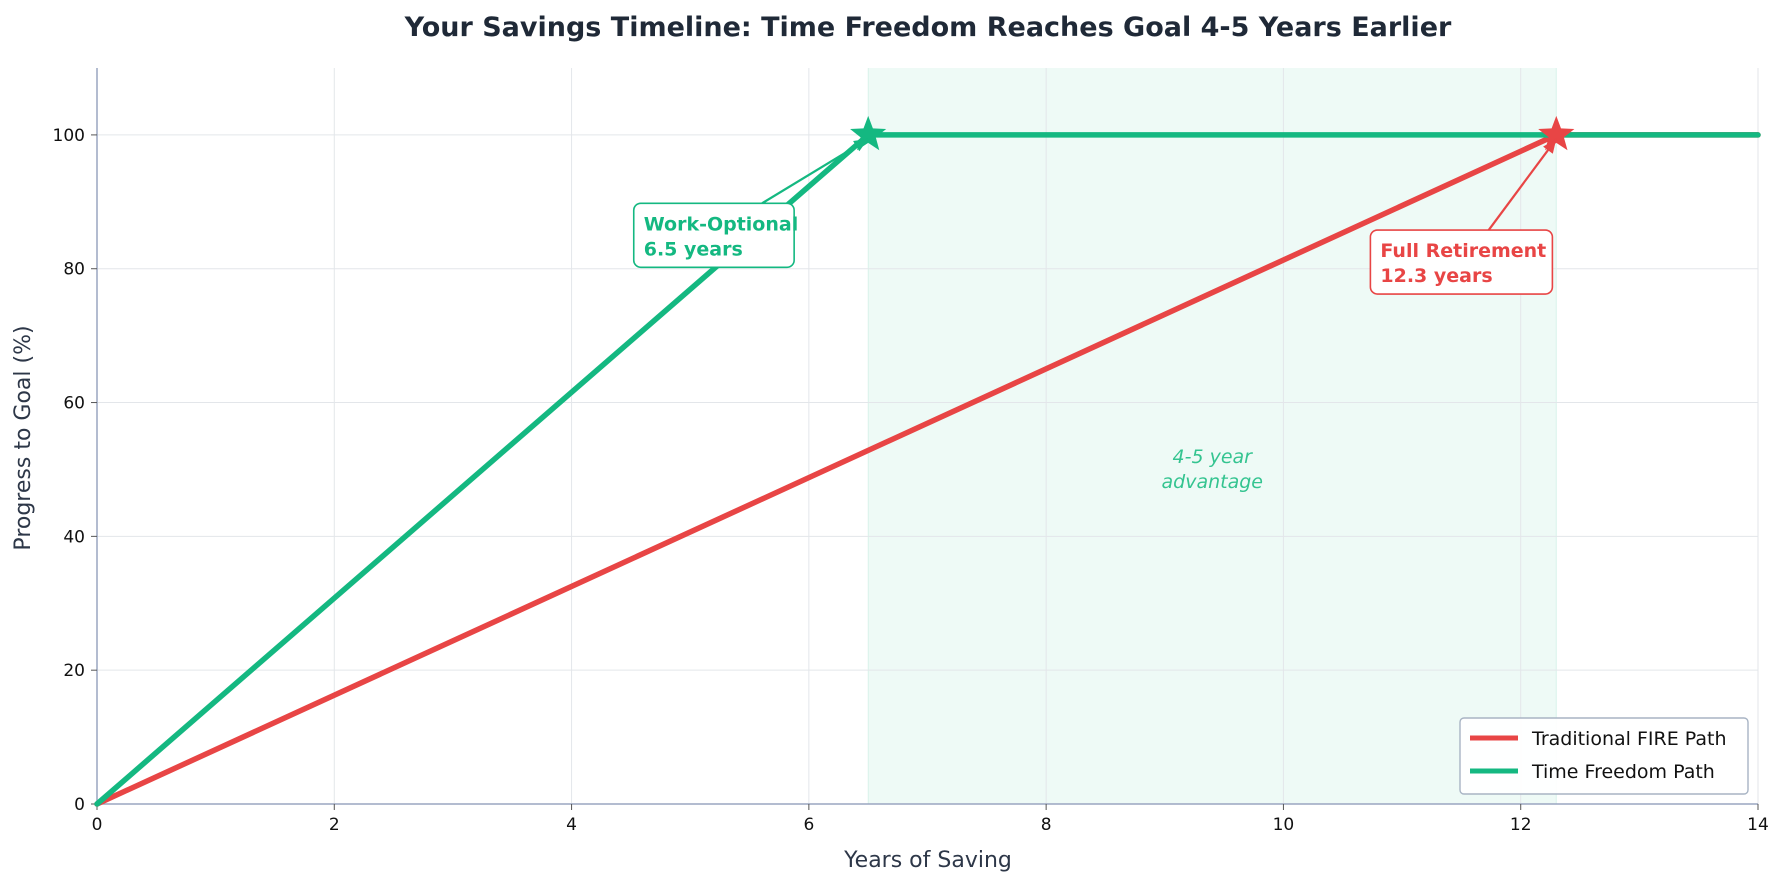 Image resolution: width=1784 pixels, height=887 pixels. What do you see at coordinates (1521, 825) in the screenshot?
I see `x-tick-label: 12` at bounding box center [1521, 825].